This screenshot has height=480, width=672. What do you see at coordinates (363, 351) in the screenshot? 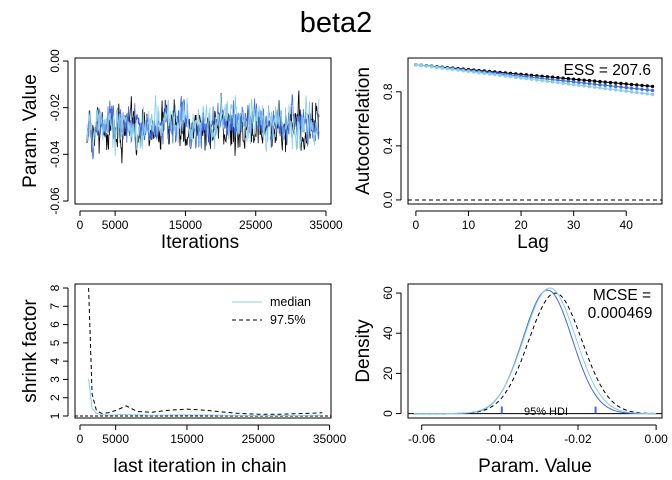
I see `density-ylabel: Density` at bounding box center [363, 351].